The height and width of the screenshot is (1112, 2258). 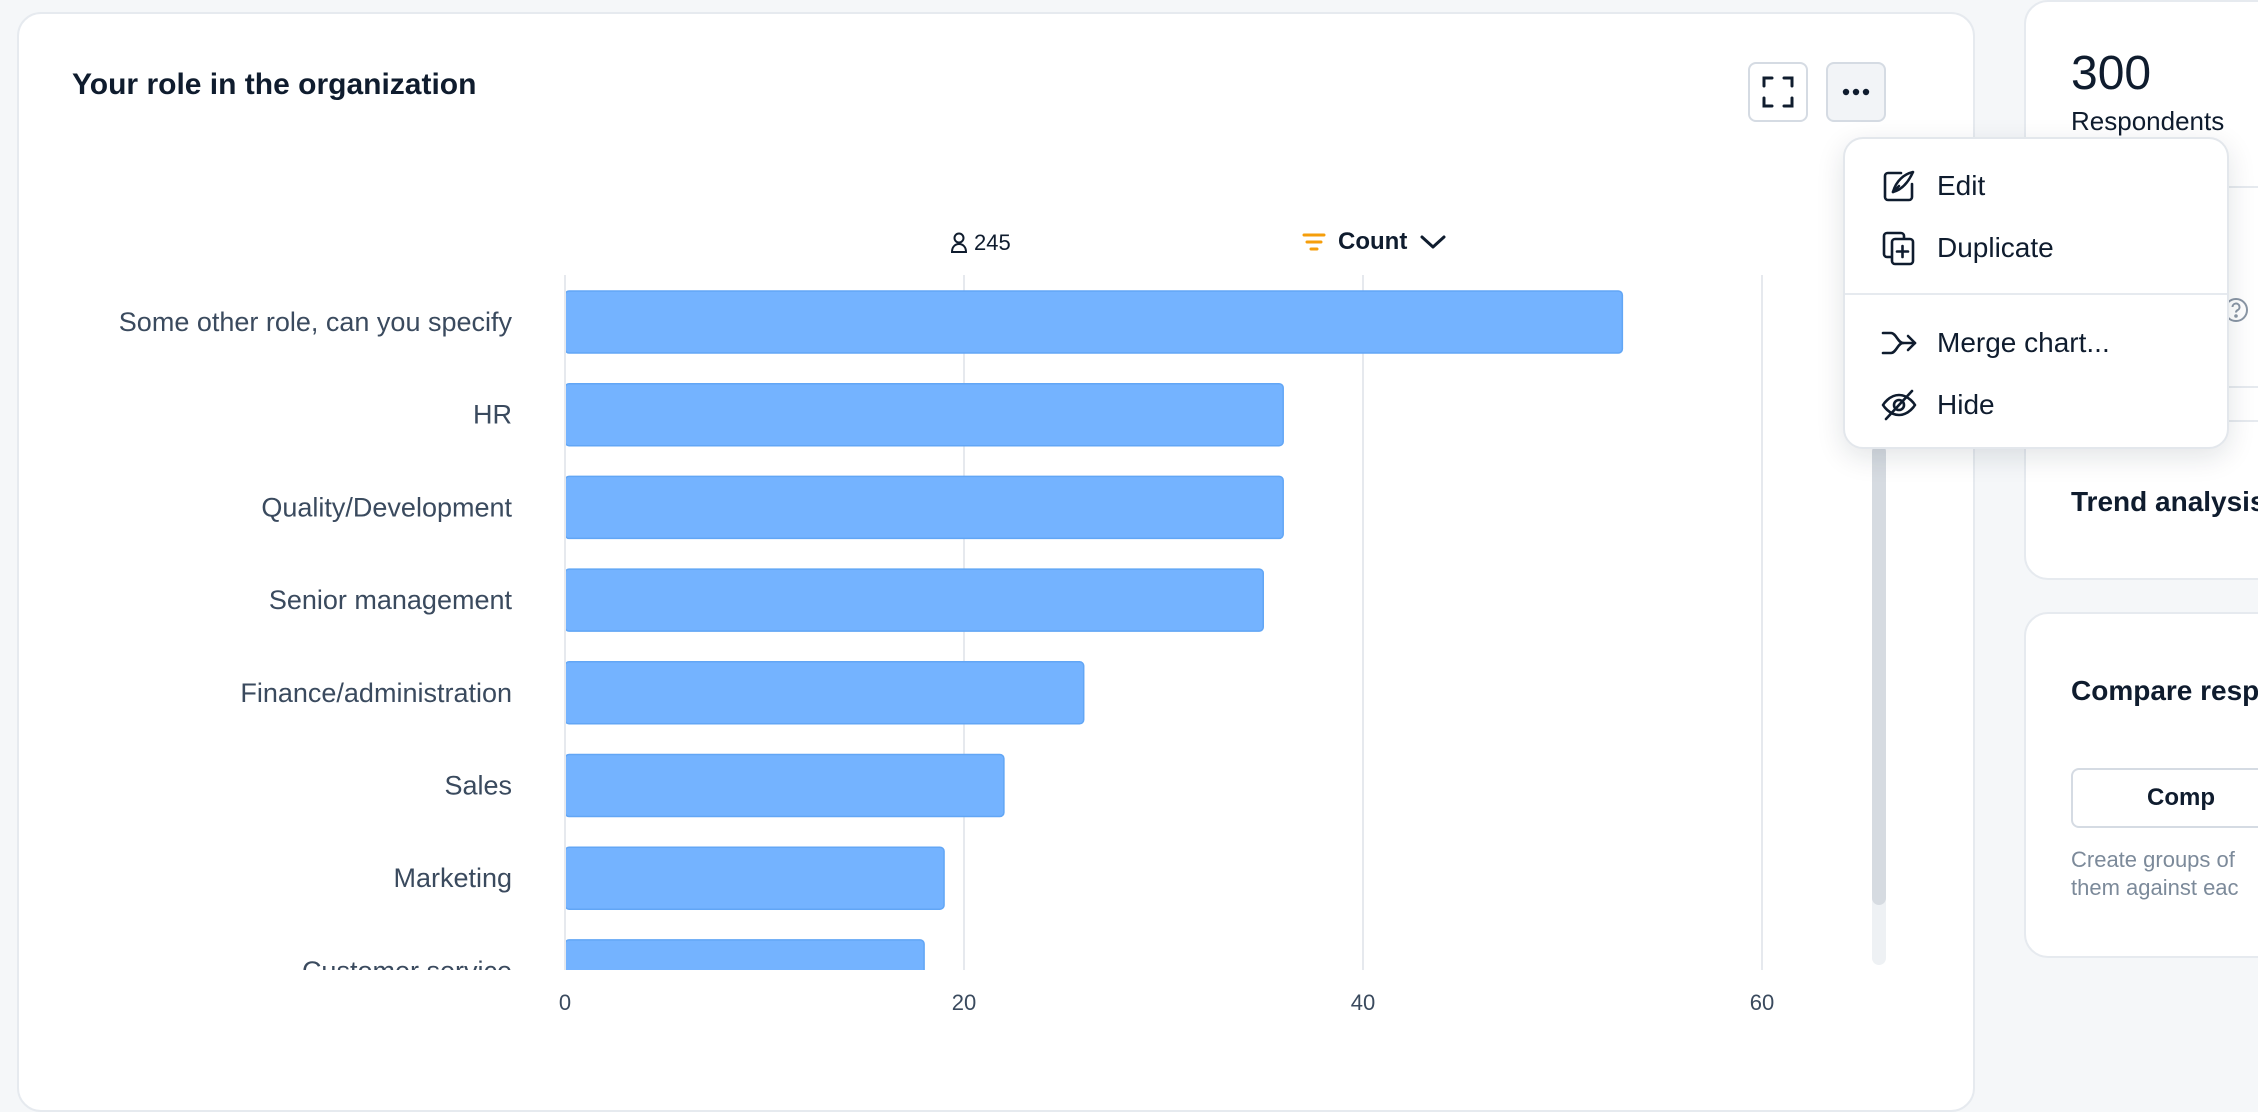 I want to click on sort-label: Count, so click(x=1373, y=241).